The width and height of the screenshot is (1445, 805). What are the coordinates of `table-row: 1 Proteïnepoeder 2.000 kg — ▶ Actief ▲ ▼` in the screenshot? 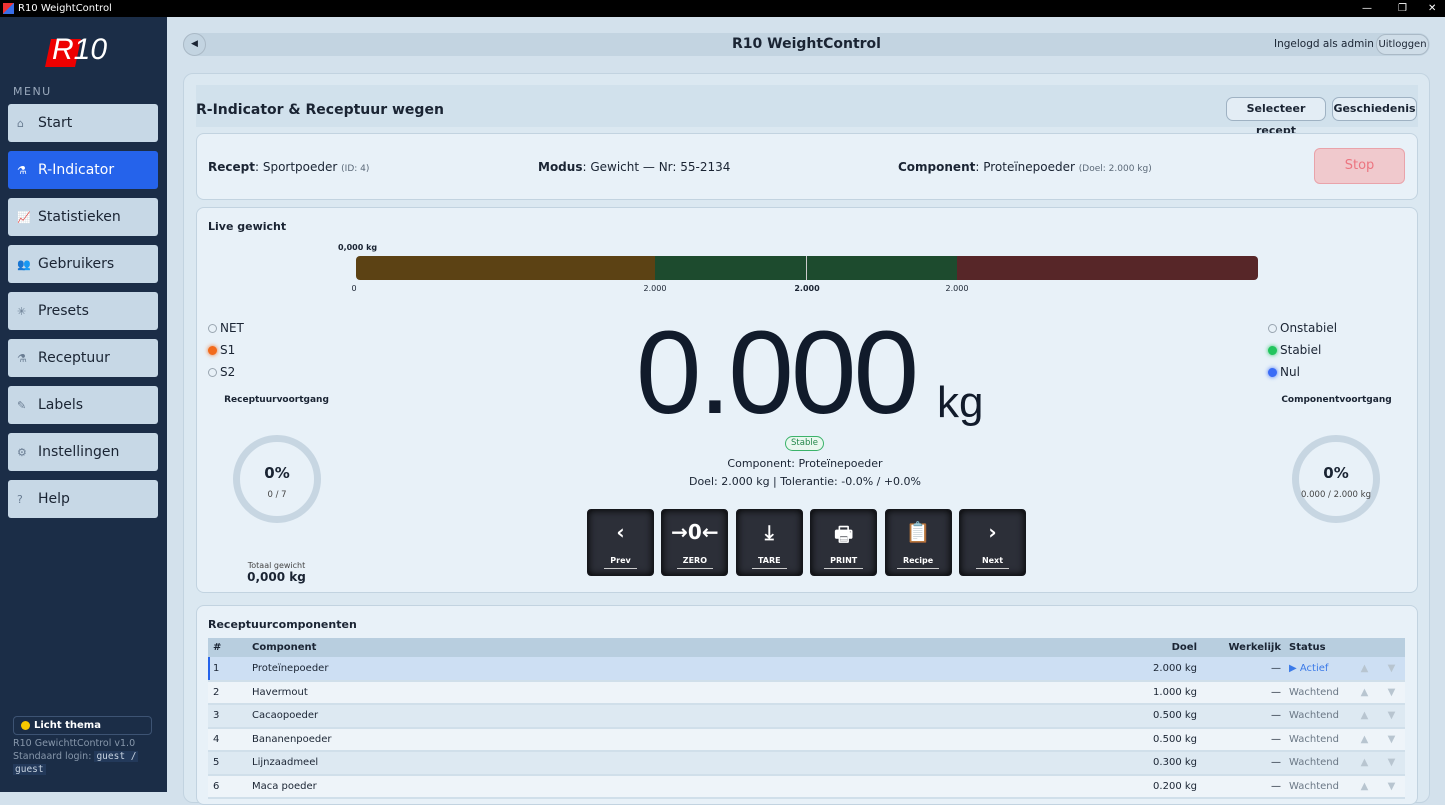 It's located at (806, 669).